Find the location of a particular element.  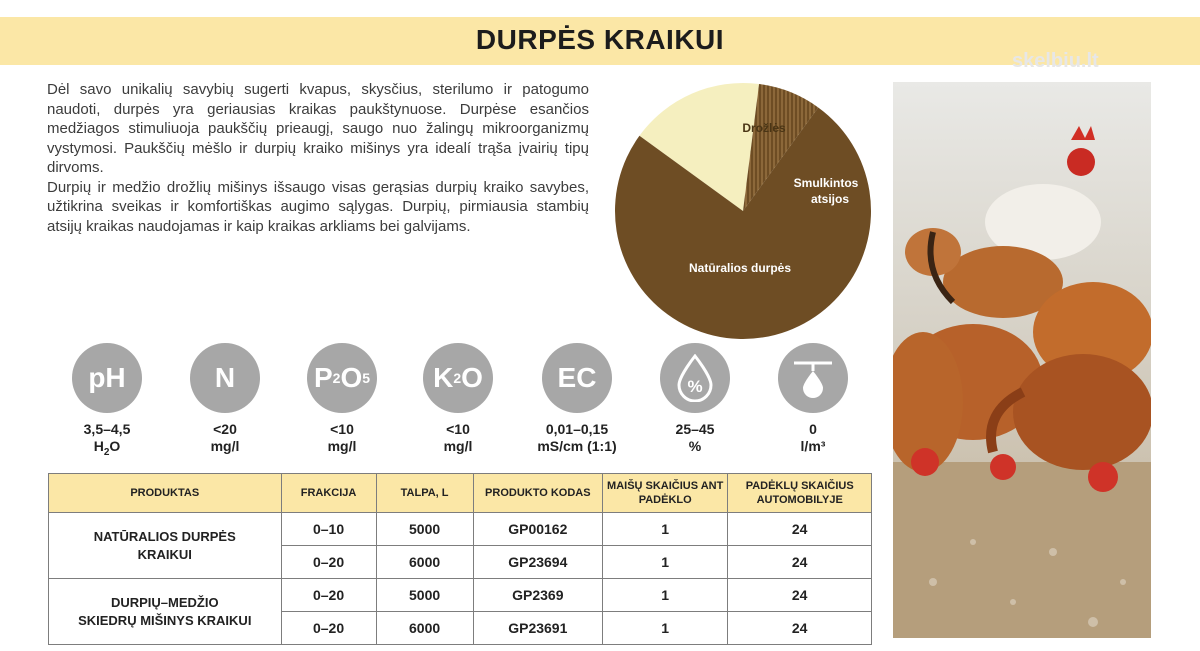

drop-percent-icon: % is located at coordinates (695, 378).